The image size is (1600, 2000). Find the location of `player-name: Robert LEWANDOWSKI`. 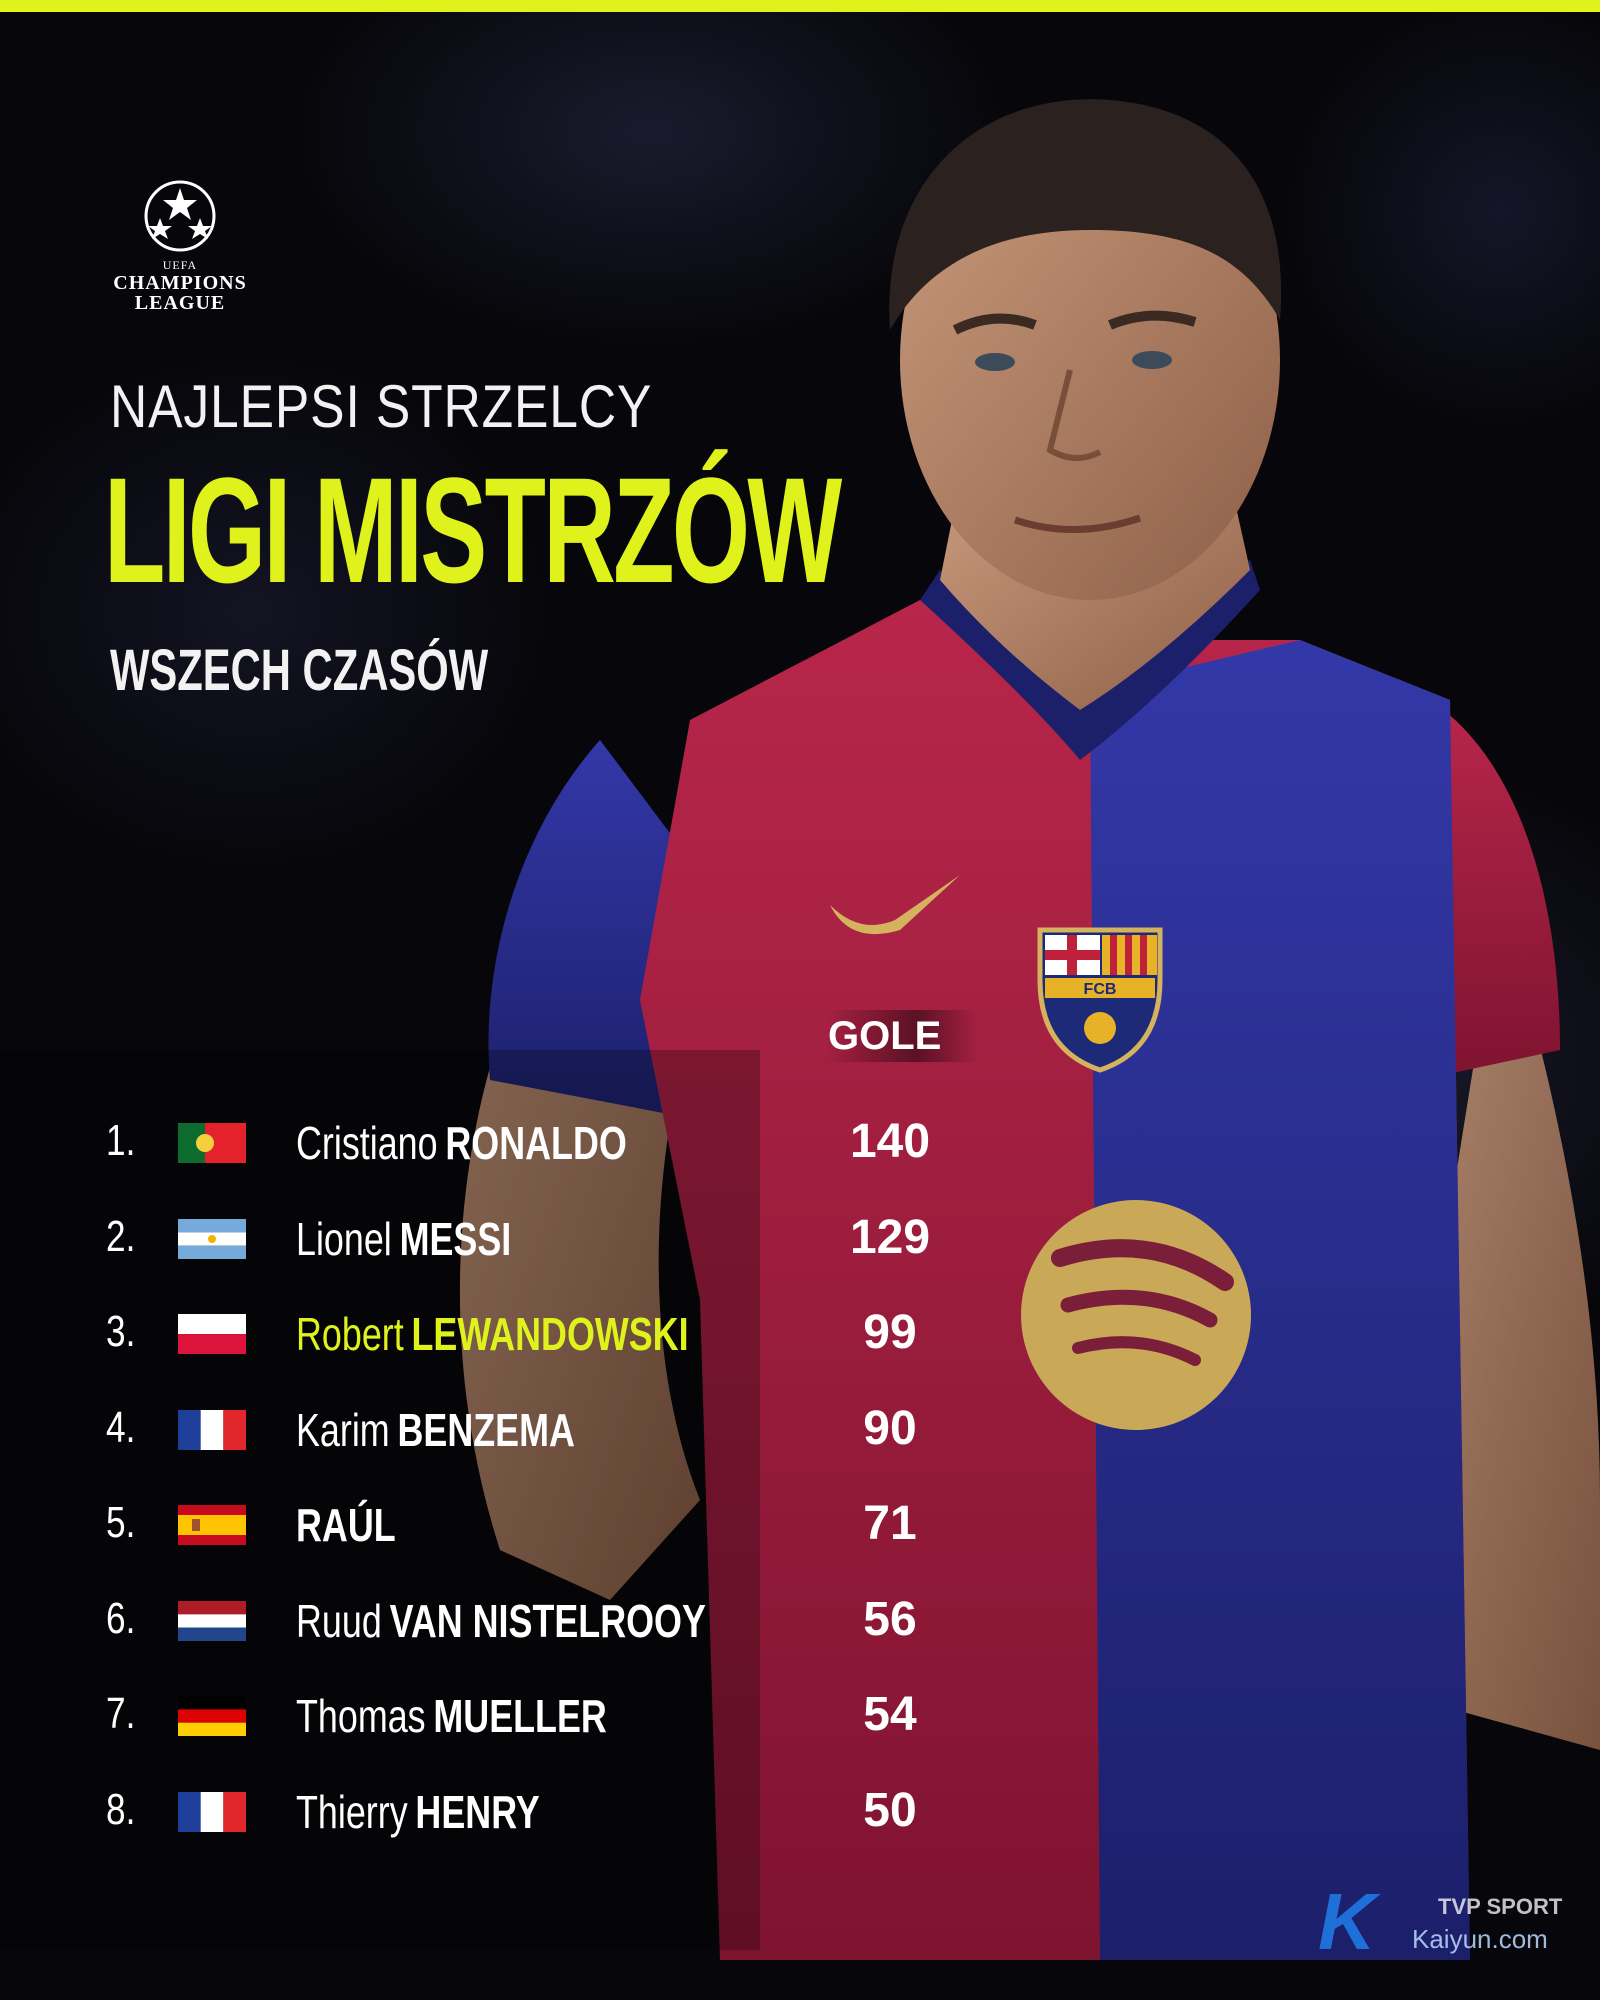

player-name: Robert LEWANDOWSKI is located at coordinates (492, 1334).